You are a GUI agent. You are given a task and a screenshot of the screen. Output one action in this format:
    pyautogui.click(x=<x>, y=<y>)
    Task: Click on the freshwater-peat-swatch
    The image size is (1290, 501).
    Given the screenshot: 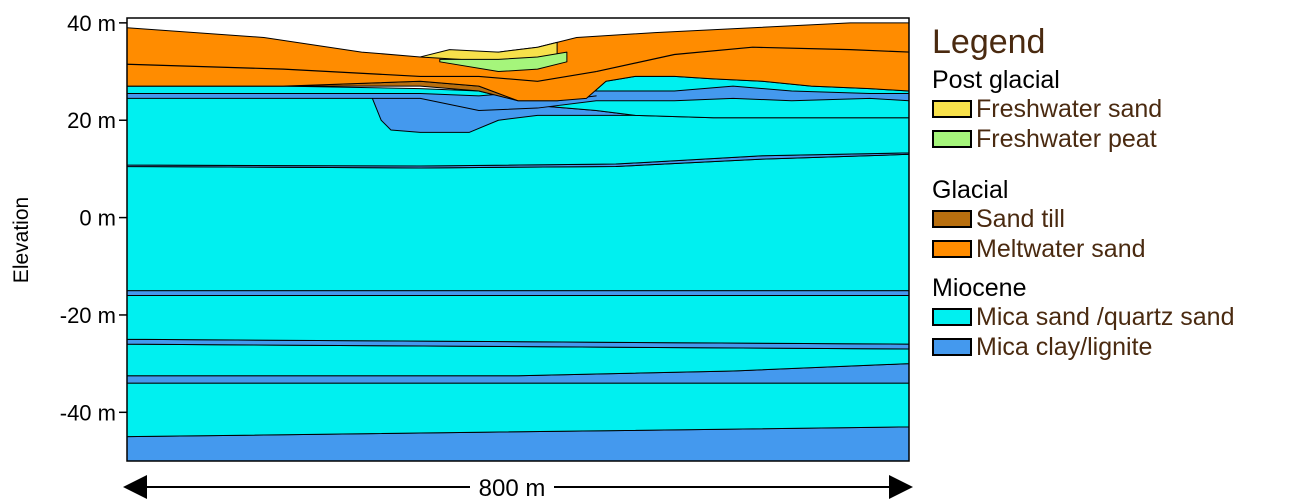 What is the action you would take?
    pyautogui.click(x=952, y=139)
    